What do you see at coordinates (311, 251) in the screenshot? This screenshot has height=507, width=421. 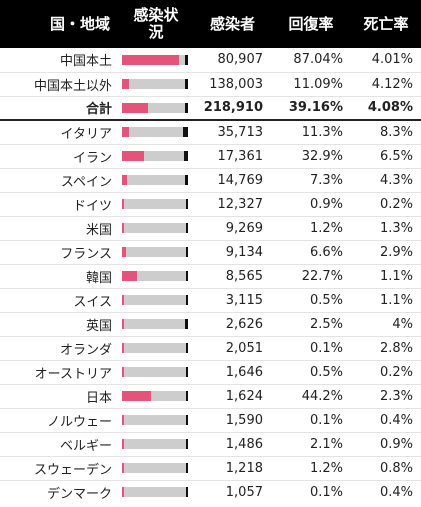 I see `recovery-rate-value: 6.6%` at bounding box center [311, 251].